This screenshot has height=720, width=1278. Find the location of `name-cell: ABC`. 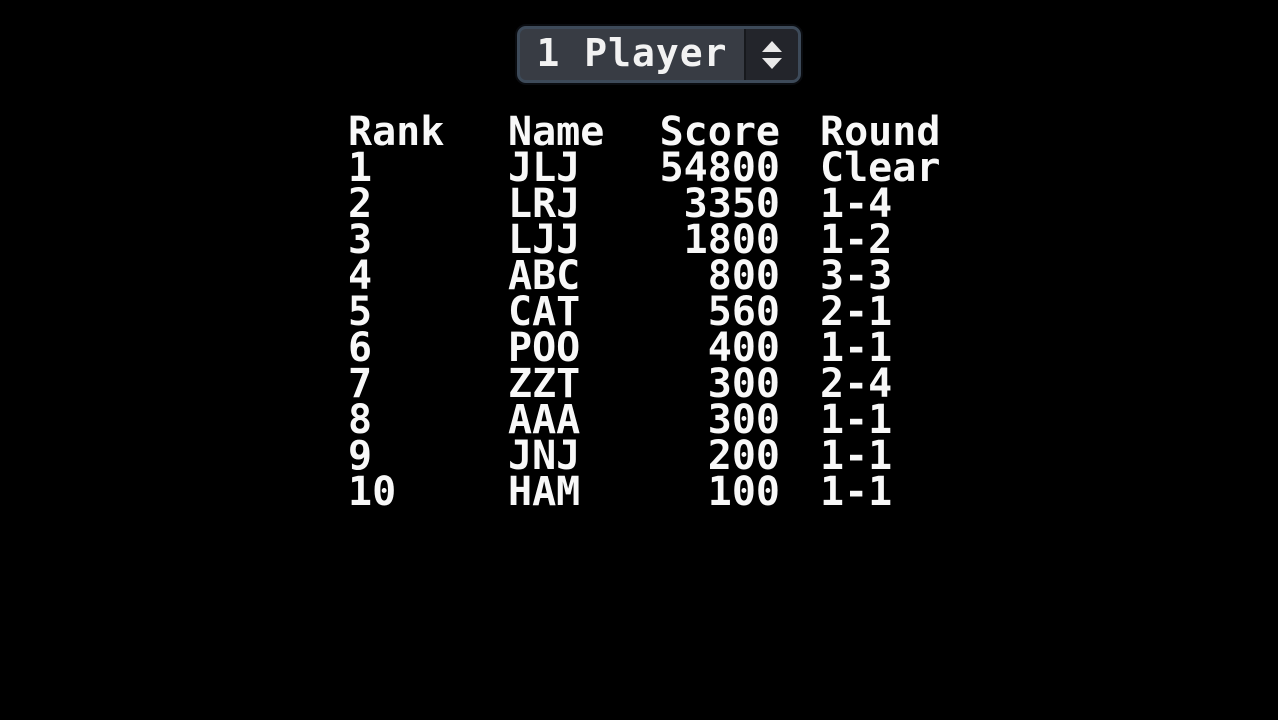

name-cell: ABC is located at coordinates (544, 276).